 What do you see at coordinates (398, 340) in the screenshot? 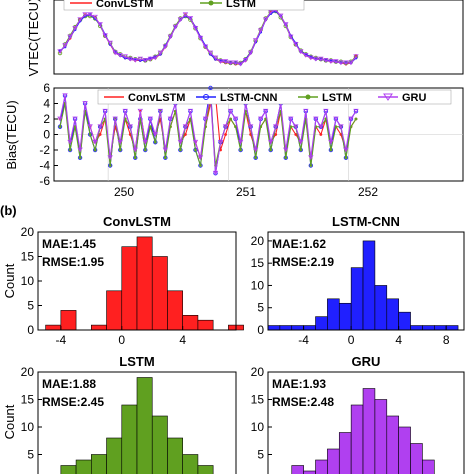
I see `hist1-xtick-label-2: 4` at bounding box center [398, 340].